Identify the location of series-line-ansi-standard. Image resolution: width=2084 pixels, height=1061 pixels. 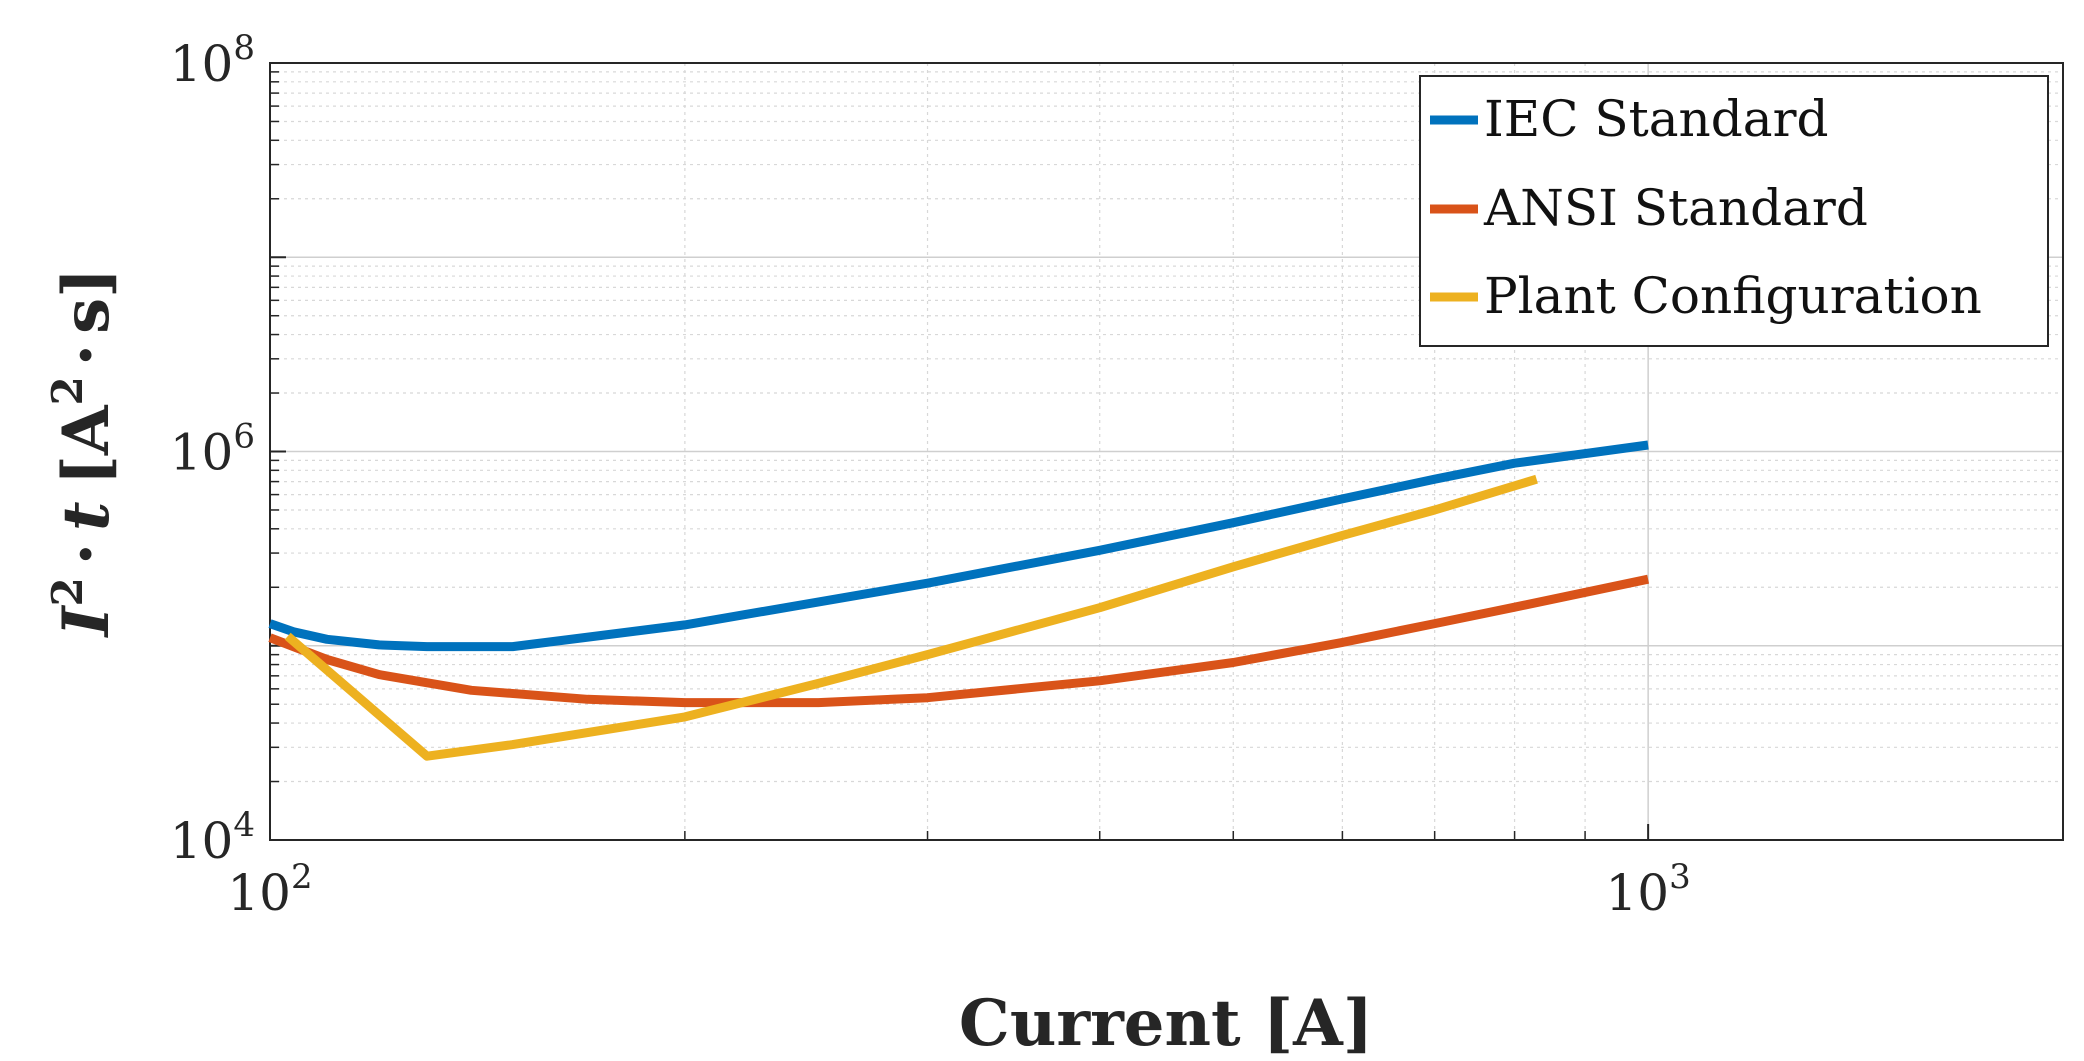
(959, 641).